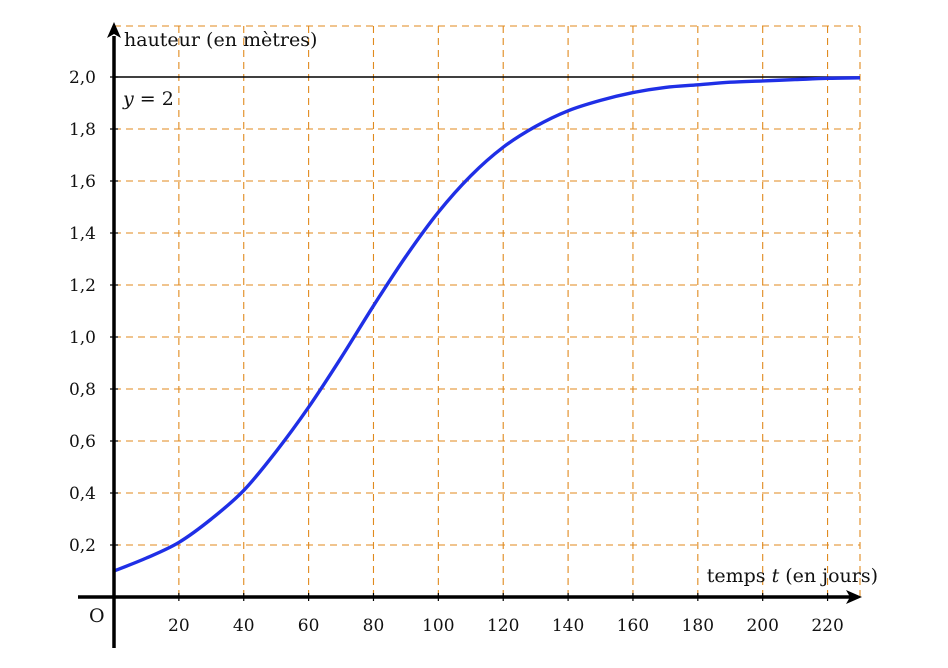  Describe the element at coordinates (568, 626) in the screenshot. I see `x-tick-label-140: 140` at that location.